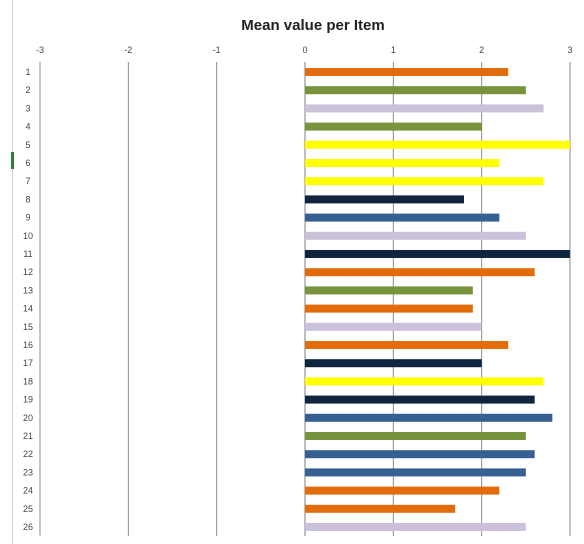 This screenshot has width=584, height=544. What do you see at coordinates (304, 50) in the screenshot?
I see `x-tick-label: 0` at bounding box center [304, 50].